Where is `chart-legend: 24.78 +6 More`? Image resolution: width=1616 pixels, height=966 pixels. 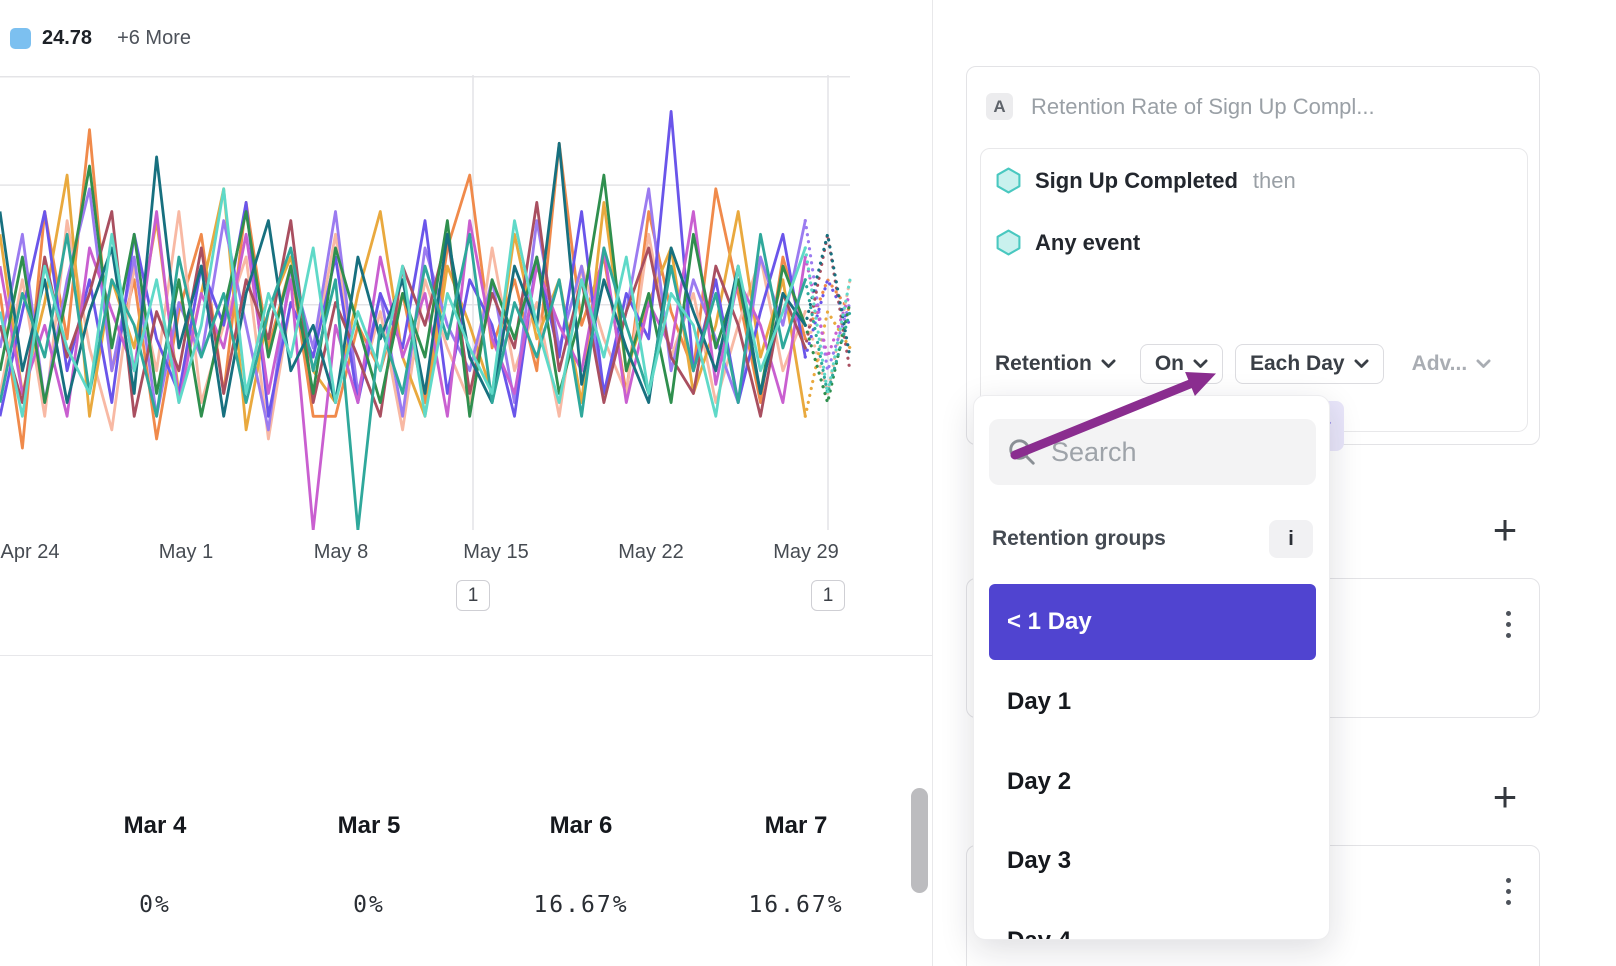 chart-legend: 24.78 +6 More is located at coordinates (100, 38).